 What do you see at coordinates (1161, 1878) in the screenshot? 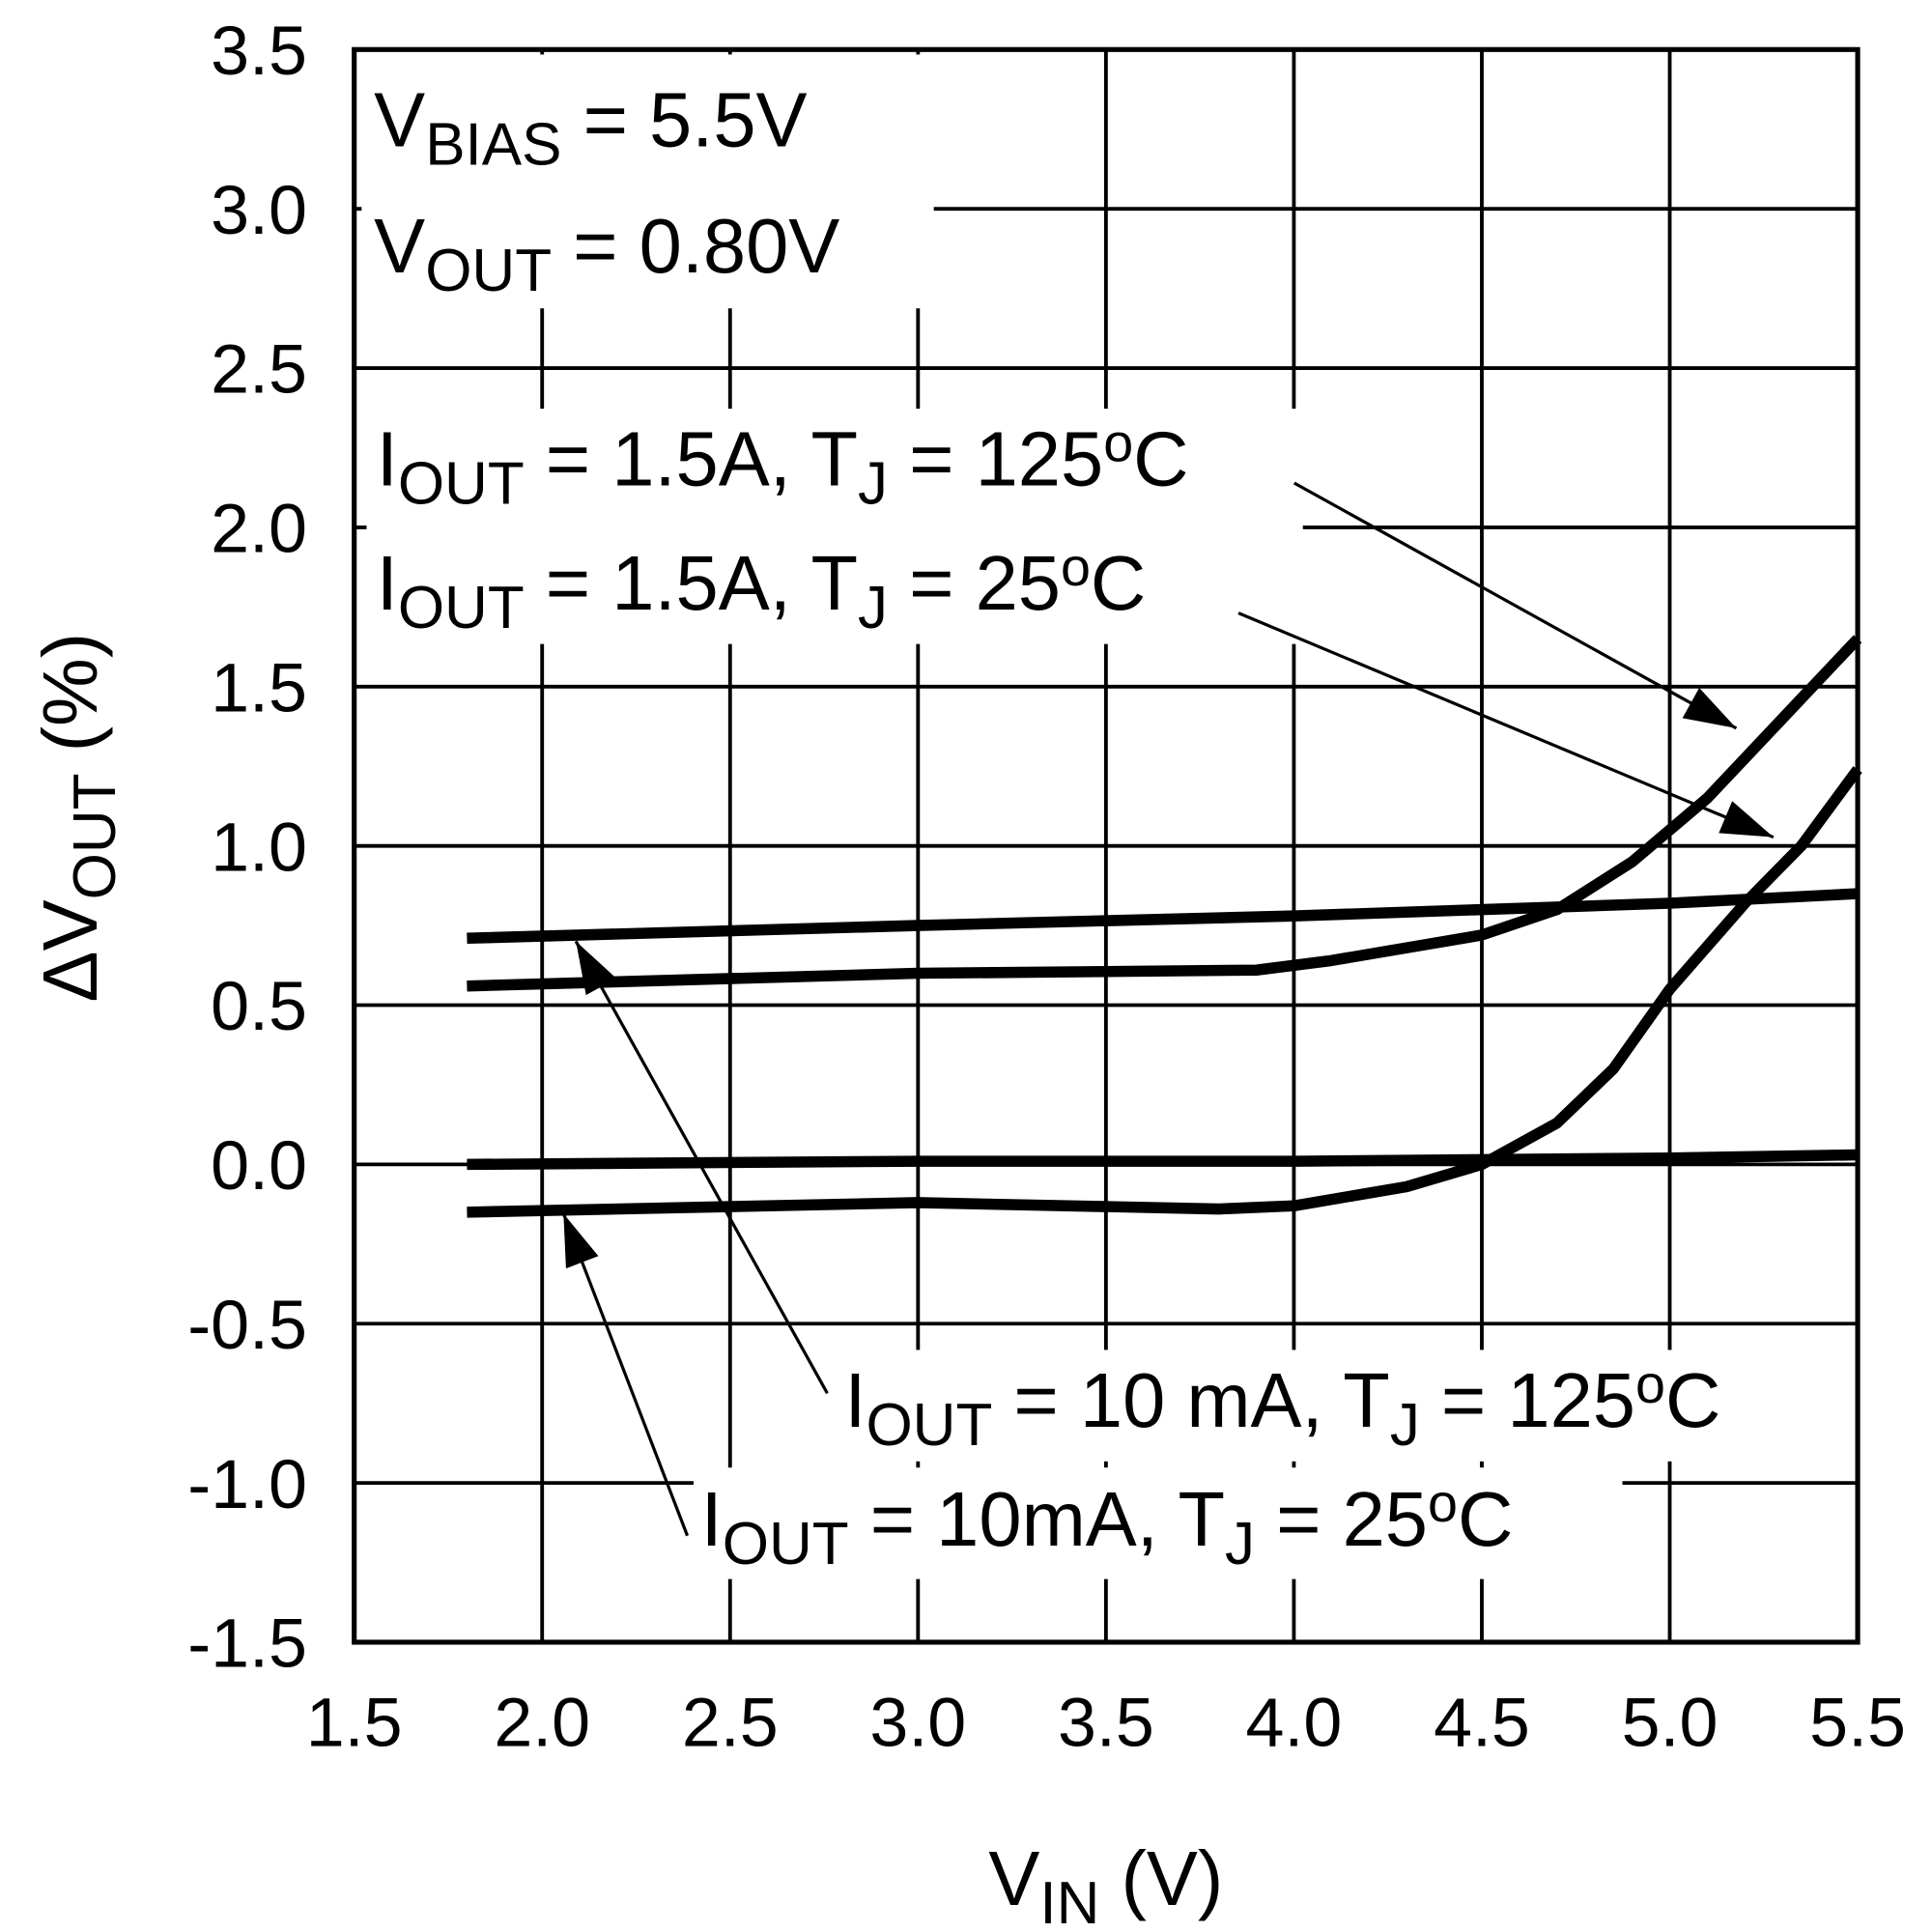
I see `label-segment: (V)` at bounding box center [1161, 1878].